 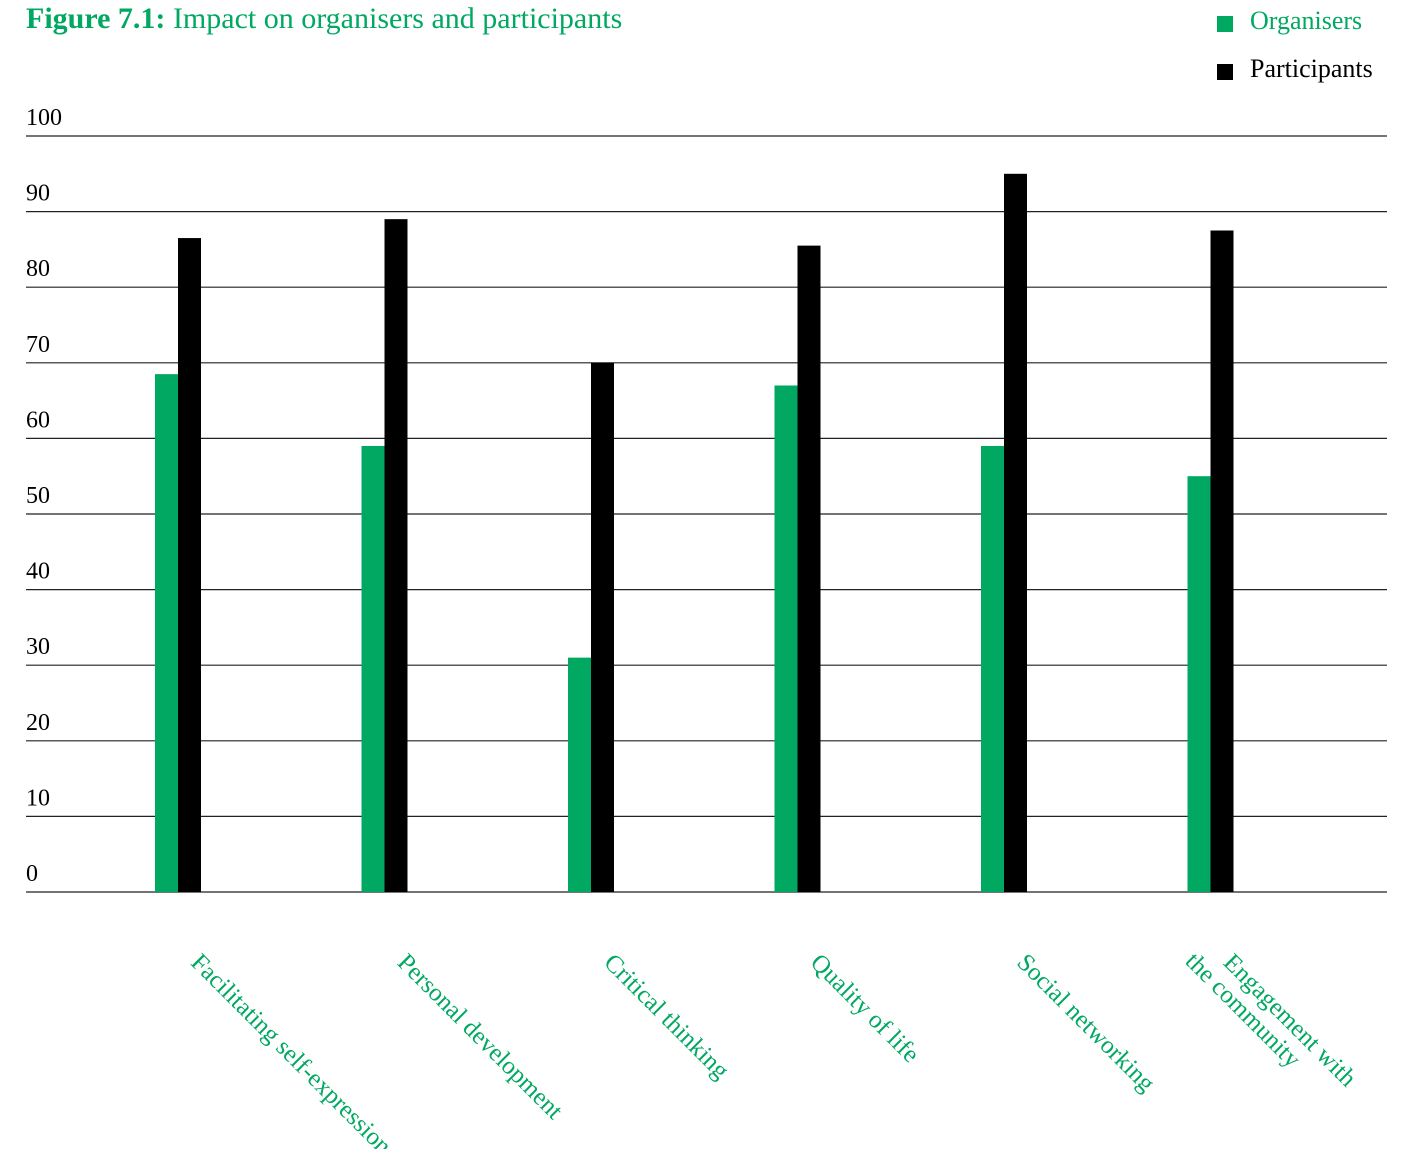 What do you see at coordinates (32, 874) in the screenshot?
I see `y-tick-label-0: 0` at bounding box center [32, 874].